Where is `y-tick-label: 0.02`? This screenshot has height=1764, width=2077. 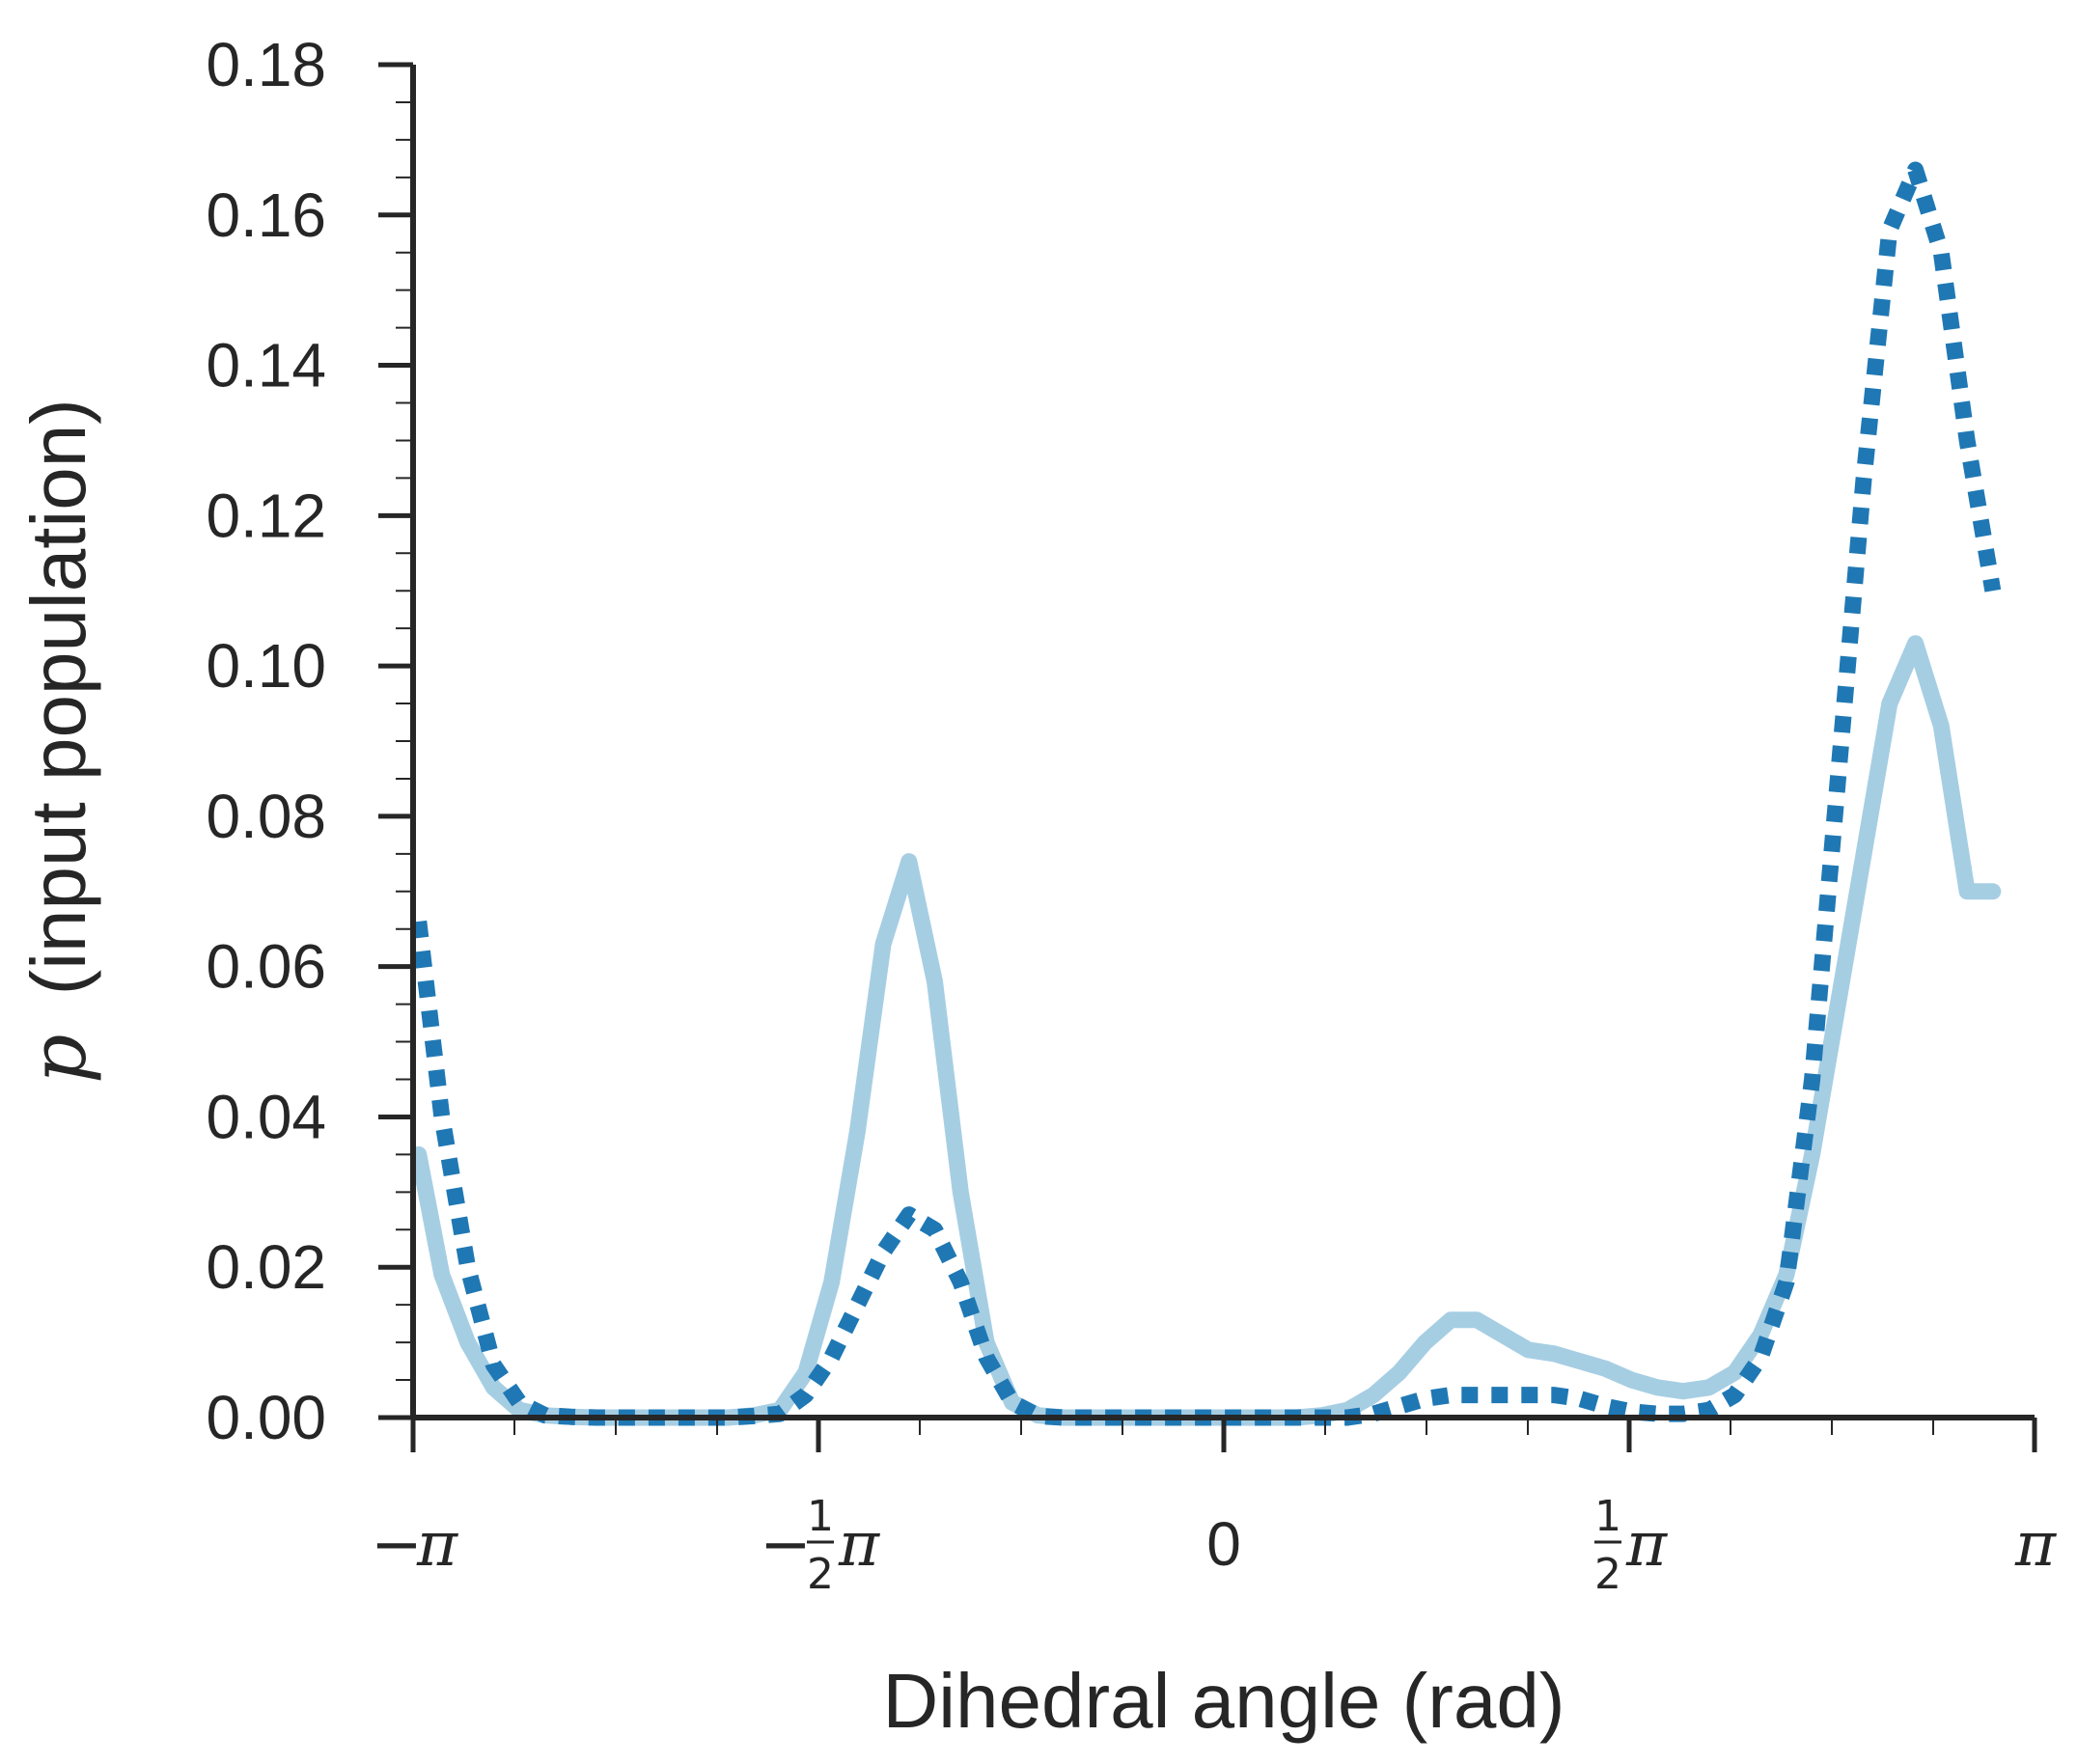
y-tick-label: 0.02 is located at coordinates (266, 1267).